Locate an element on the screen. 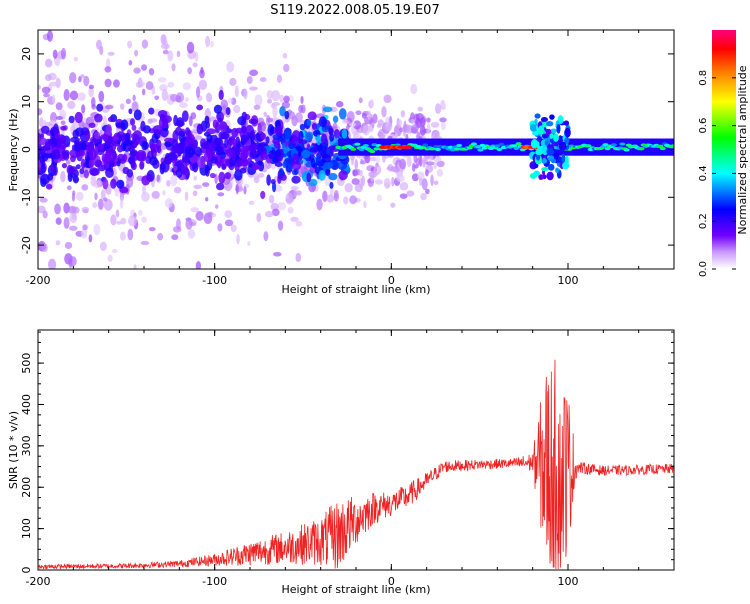 This screenshot has width=750, height=604. snr-y-tick-label: 400 is located at coordinates (26, 404).